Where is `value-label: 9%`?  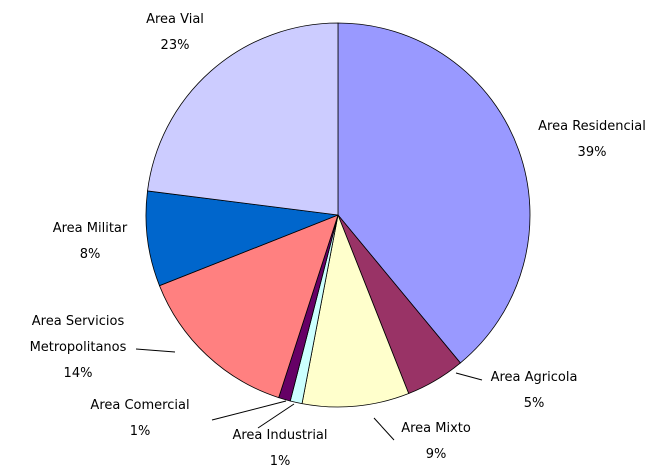
value-label: 9% is located at coordinates (436, 454).